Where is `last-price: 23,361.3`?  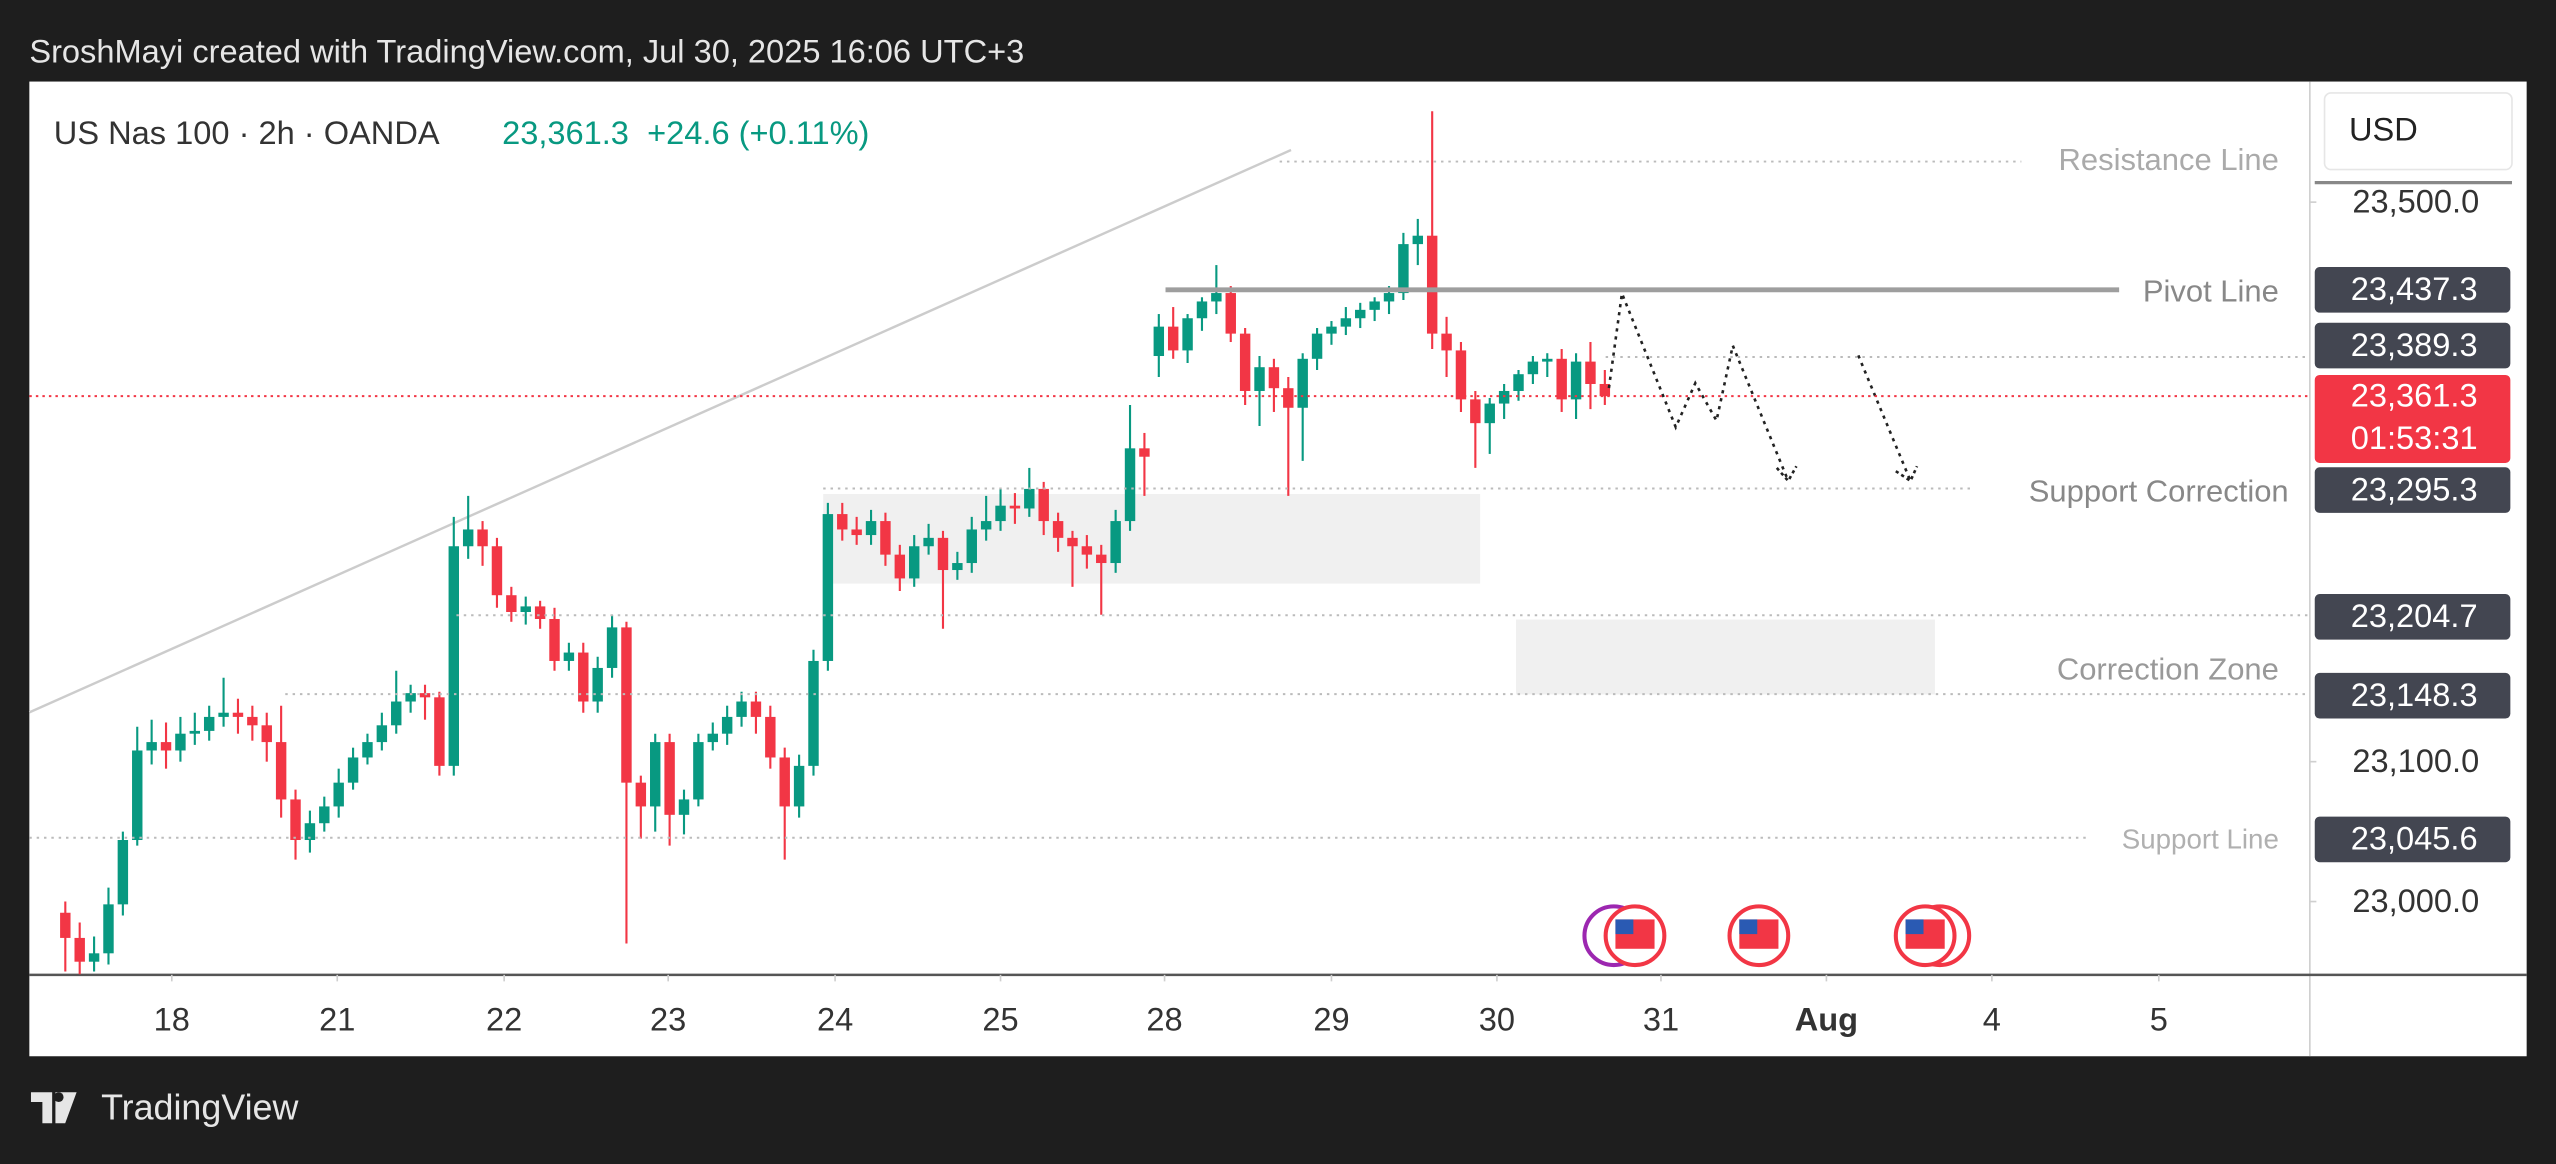
last-price: 23,361.3 is located at coordinates (565, 132).